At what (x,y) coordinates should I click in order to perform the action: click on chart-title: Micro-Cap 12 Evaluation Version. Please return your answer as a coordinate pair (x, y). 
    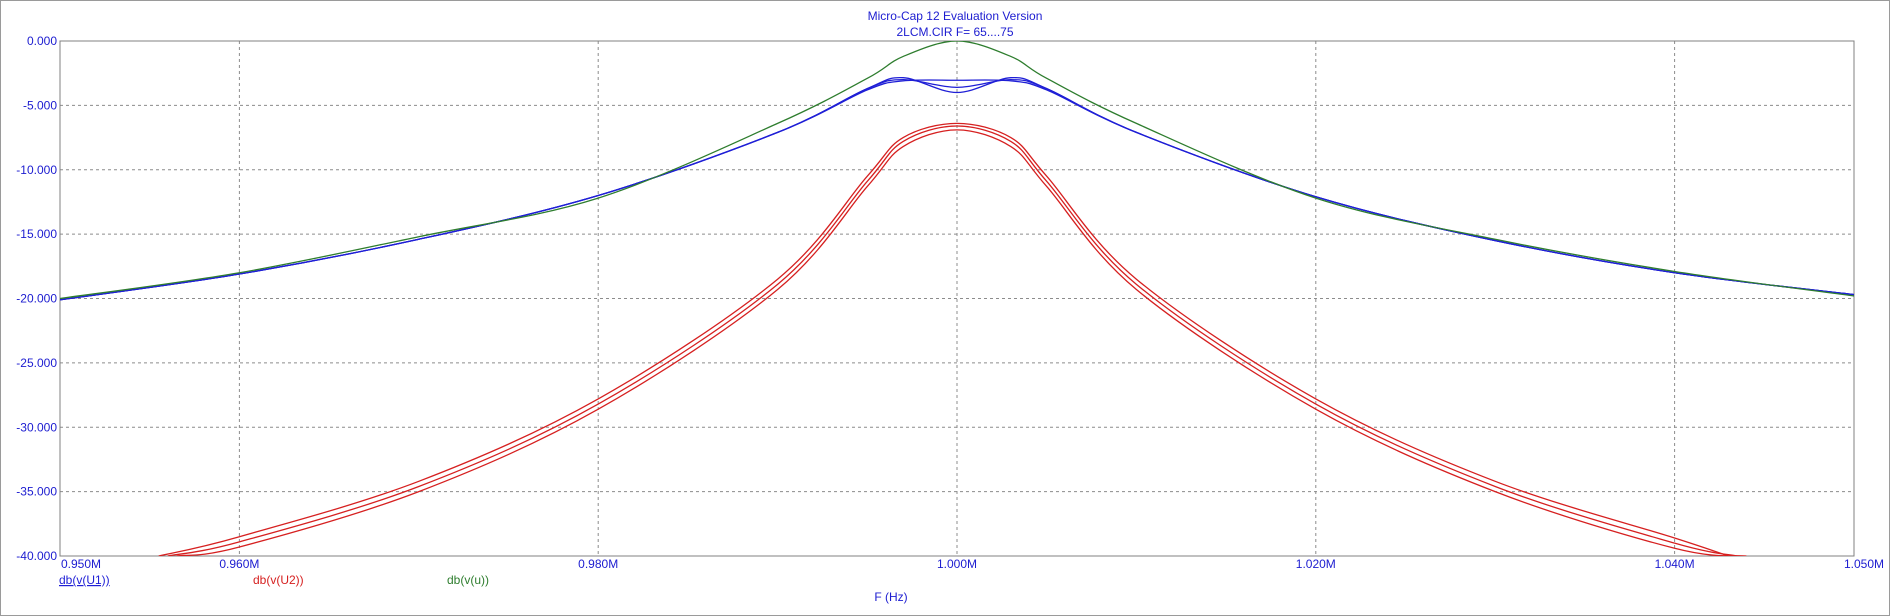
    Looking at the image, I should click on (955, 16).